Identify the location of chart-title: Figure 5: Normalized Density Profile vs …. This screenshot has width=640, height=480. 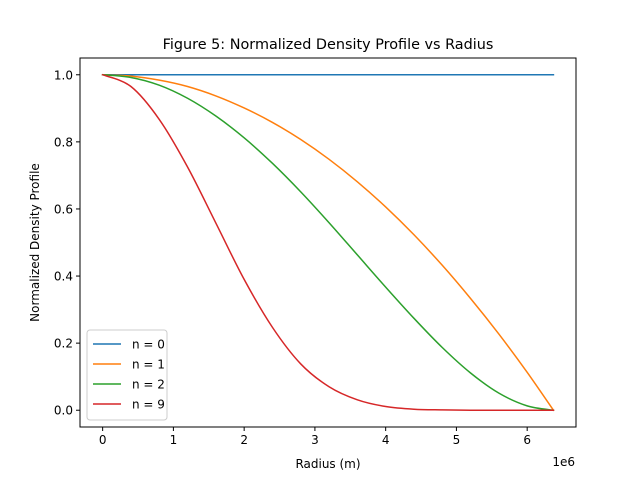
(328, 45).